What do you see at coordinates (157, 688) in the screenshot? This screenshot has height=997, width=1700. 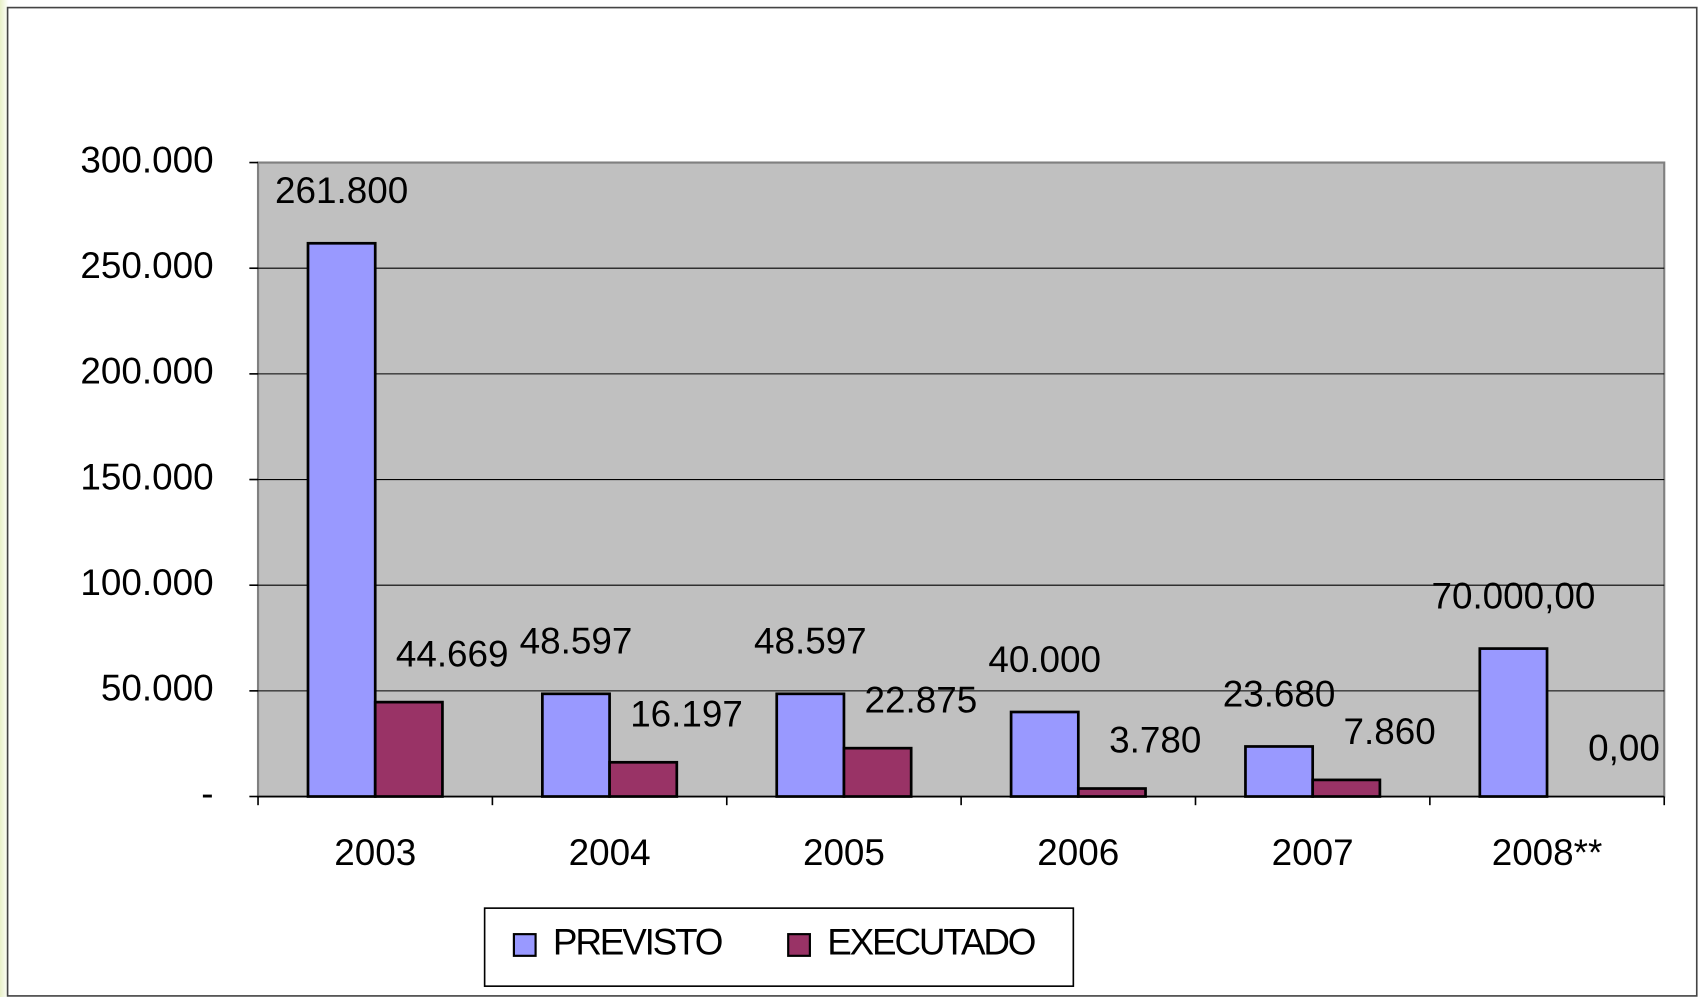 I see `y-tick-label: 50.000` at bounding box center [157, 688].